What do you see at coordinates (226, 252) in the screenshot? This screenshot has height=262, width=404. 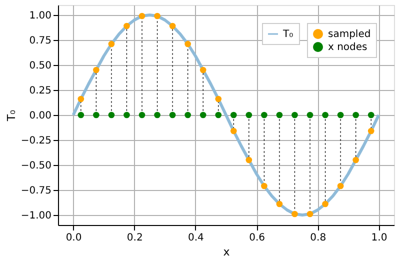 I see `x-axis-title: x` at bounding box center [226, 252].